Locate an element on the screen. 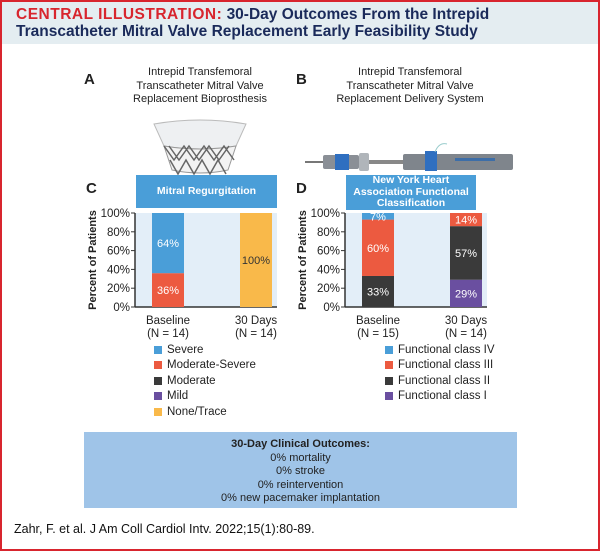 This screenshot has height=551, width=600. legend-label: Severe is located at coordinates (185, 349).